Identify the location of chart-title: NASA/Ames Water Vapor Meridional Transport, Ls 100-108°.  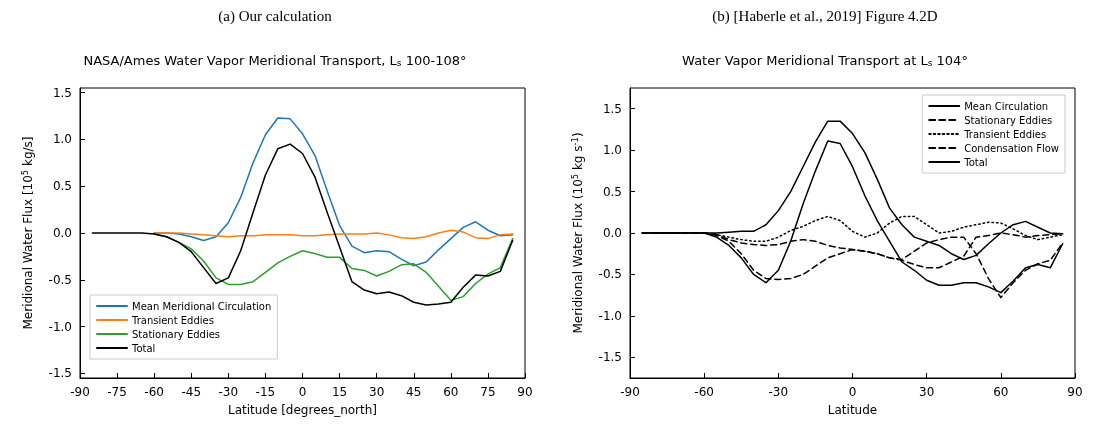
(275, 60).